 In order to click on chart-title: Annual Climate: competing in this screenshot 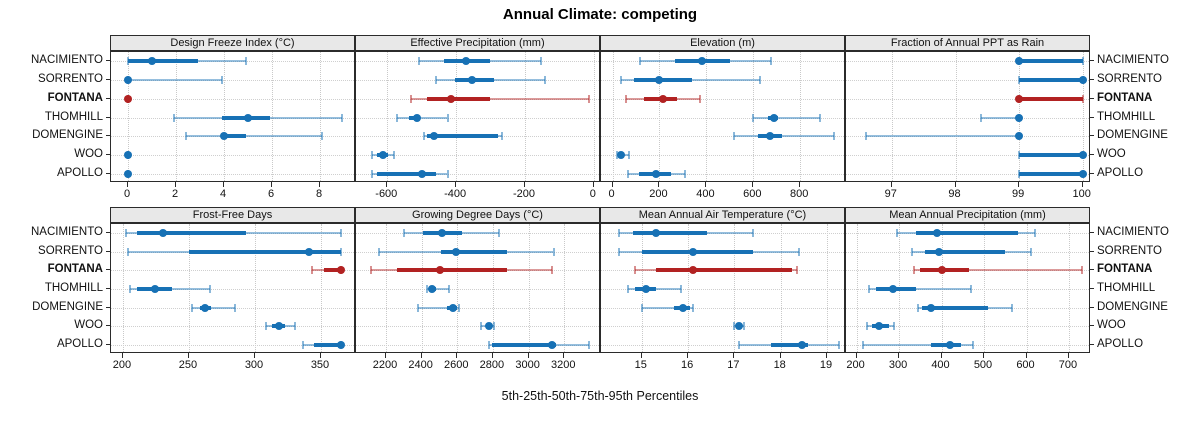, I will do `click(600, 14)`.